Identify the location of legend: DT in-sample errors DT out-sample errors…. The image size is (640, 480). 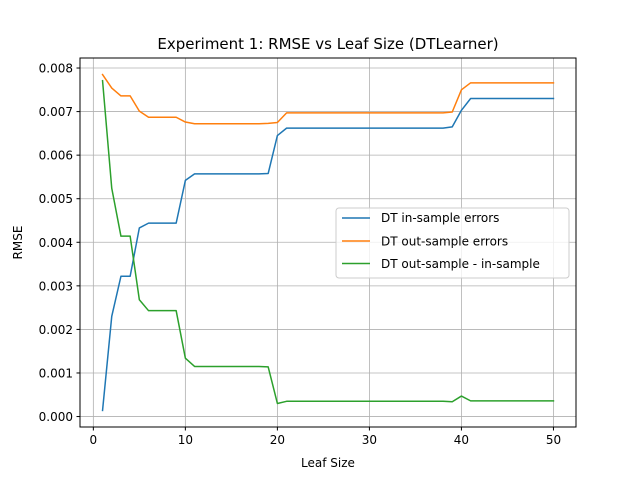
(452, 243).